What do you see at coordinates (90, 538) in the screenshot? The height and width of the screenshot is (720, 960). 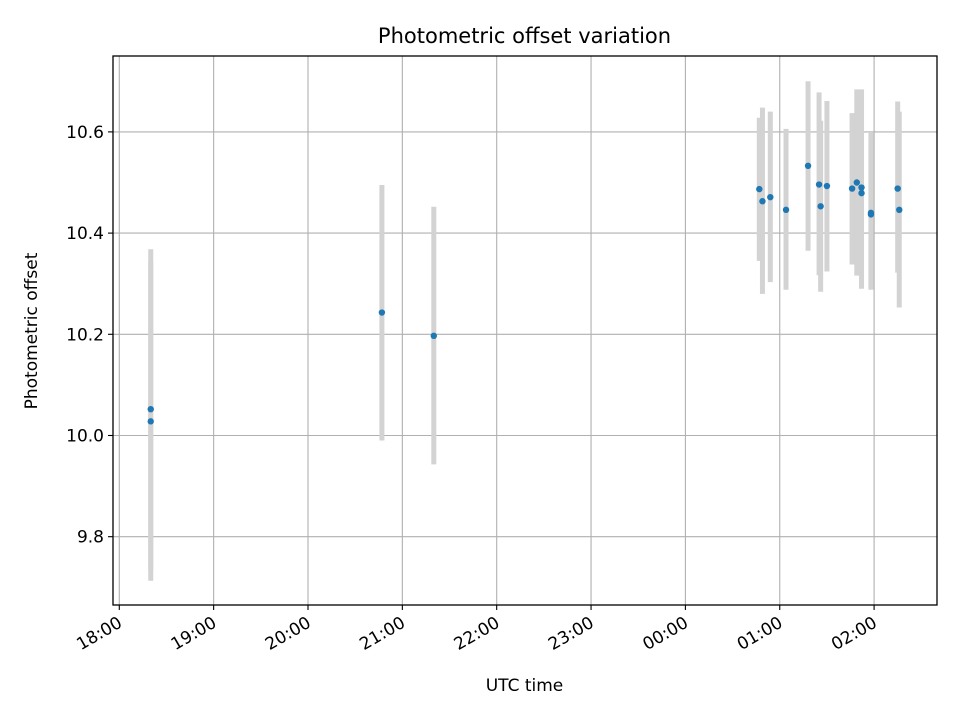 I see `y-tick-label: 9.8` at bounding box center [90, 538].